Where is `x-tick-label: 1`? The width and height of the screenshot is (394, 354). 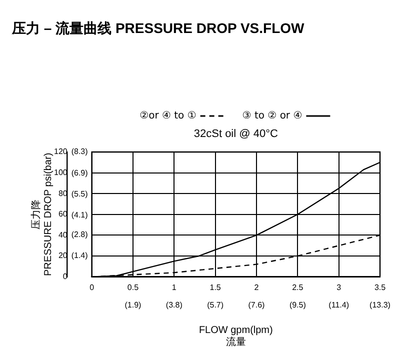 x-tick-label: 1 is located at coordinates (174, 287).